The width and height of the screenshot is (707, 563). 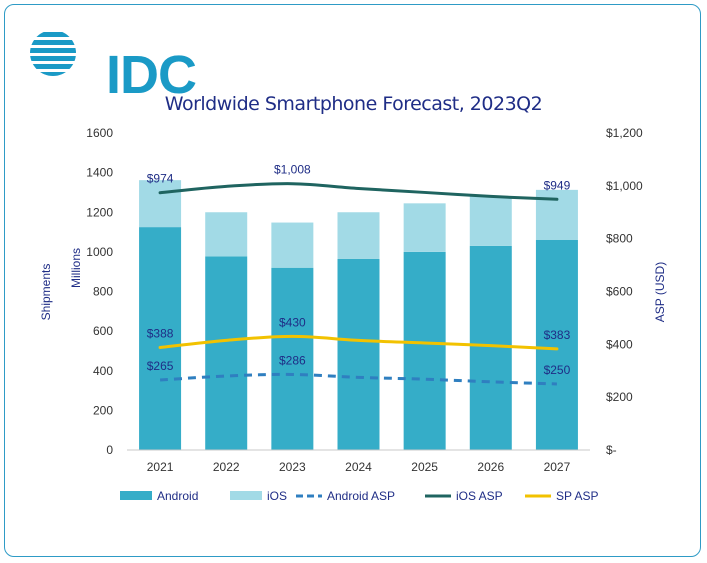 I want to click on y-right-tick-label: $800, so click(x=619, y=239).